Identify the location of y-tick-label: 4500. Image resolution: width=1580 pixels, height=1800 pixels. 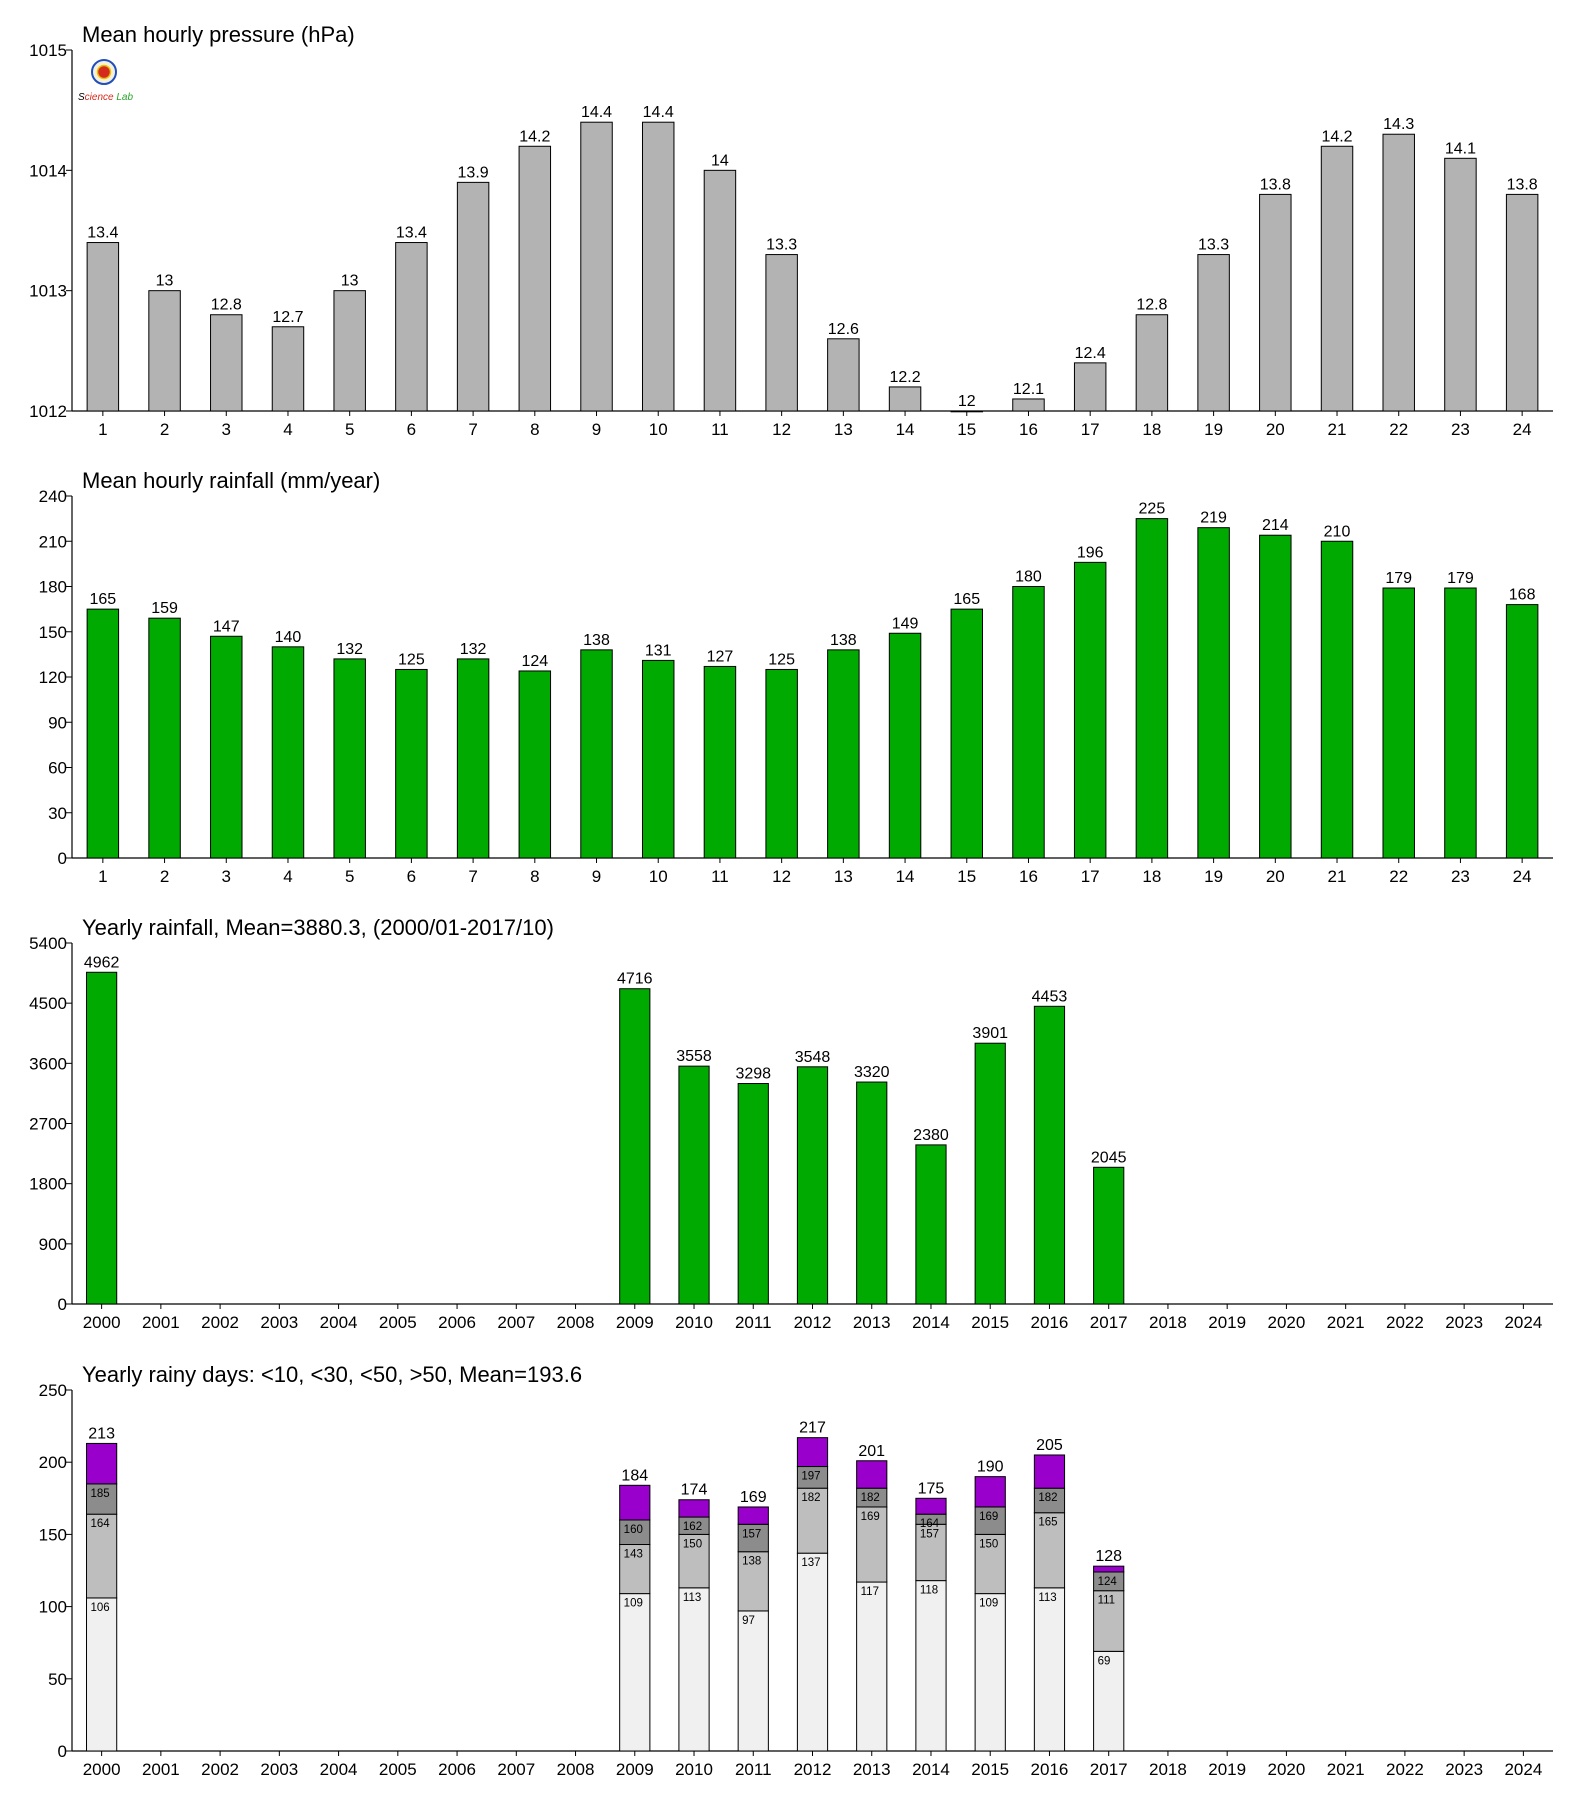
(48, 1003).